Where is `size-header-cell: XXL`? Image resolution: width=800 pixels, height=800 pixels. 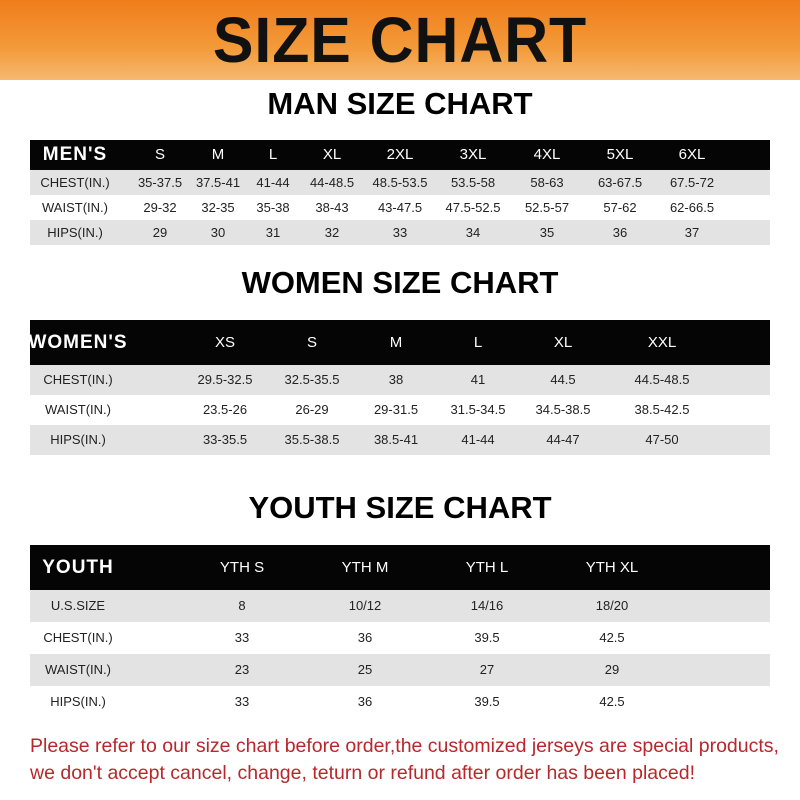
size-header-cell: XXL is located at coordinates (662, 342).